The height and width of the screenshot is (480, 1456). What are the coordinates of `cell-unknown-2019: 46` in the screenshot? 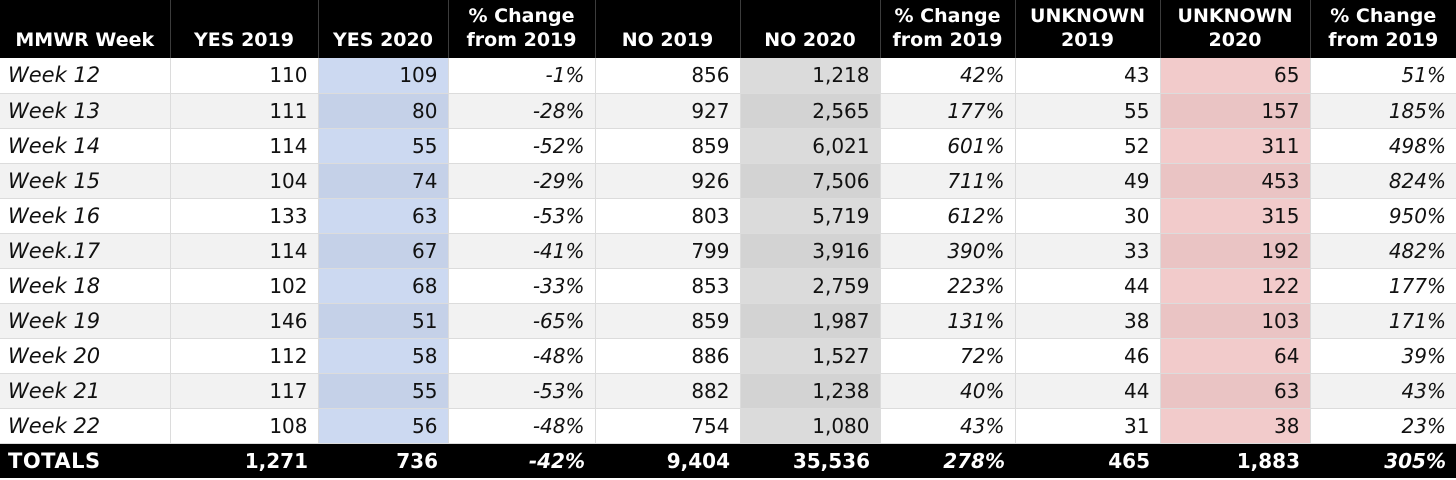 It's located at (1088, 356).